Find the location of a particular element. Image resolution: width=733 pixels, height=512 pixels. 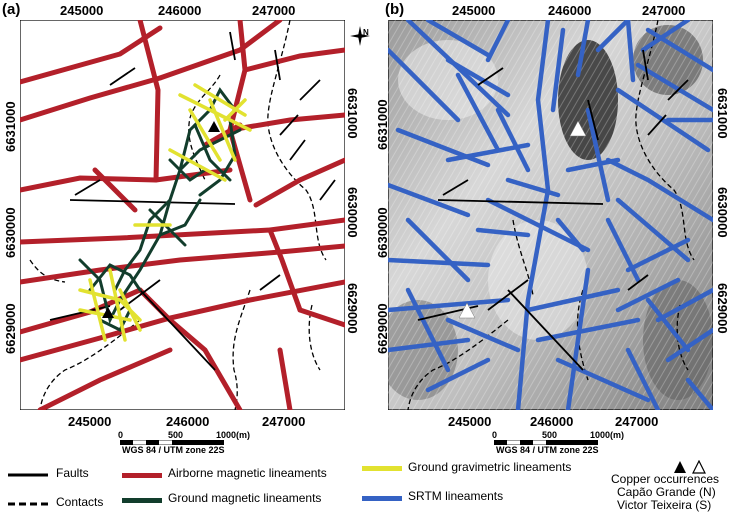

panel-b-scale-1000: 1000(m) is located at coordinates (607, 435).